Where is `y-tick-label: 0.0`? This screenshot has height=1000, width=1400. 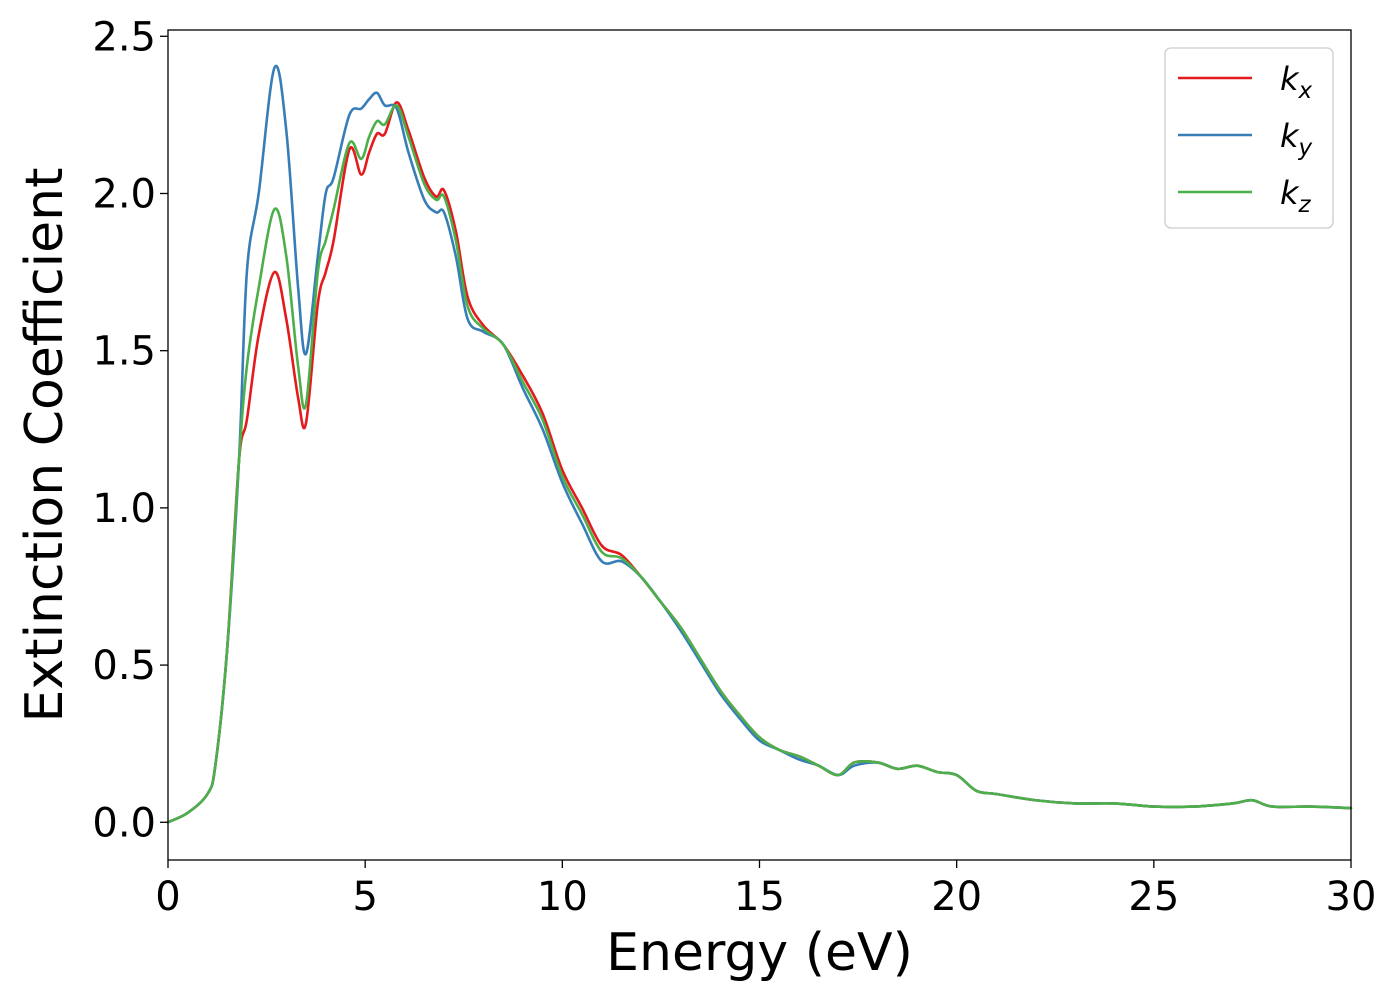 y-tick-label: 0.0 is located at coordinates (124, 823).